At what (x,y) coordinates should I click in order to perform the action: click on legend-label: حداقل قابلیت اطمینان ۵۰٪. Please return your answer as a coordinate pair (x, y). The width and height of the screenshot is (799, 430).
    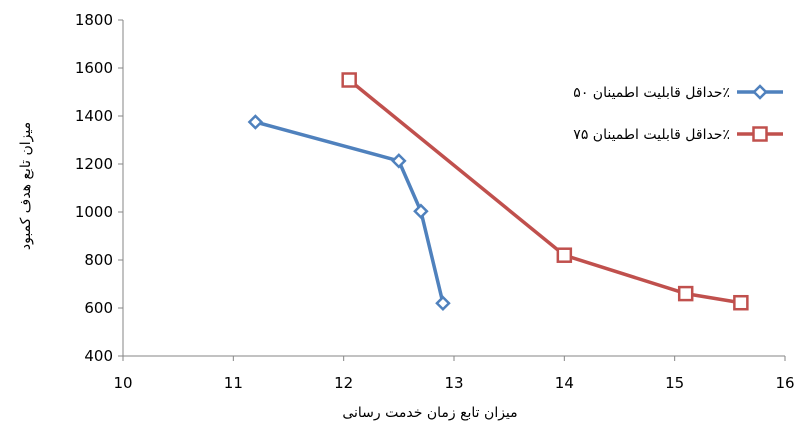
    Looking at the image, I should click on (651, 93).